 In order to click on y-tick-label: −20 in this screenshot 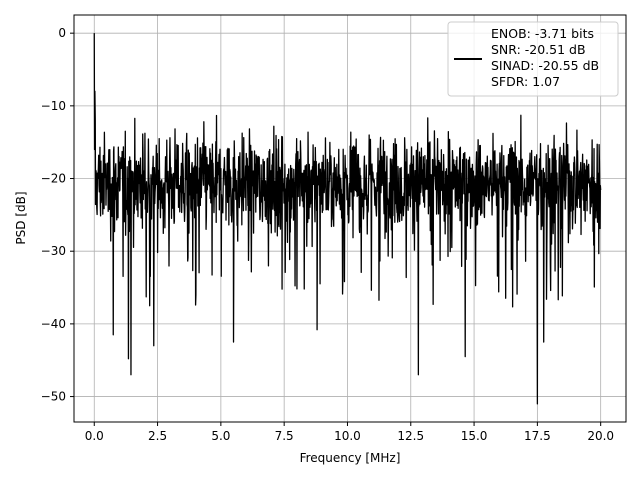, I will do `click(53, 179)`.